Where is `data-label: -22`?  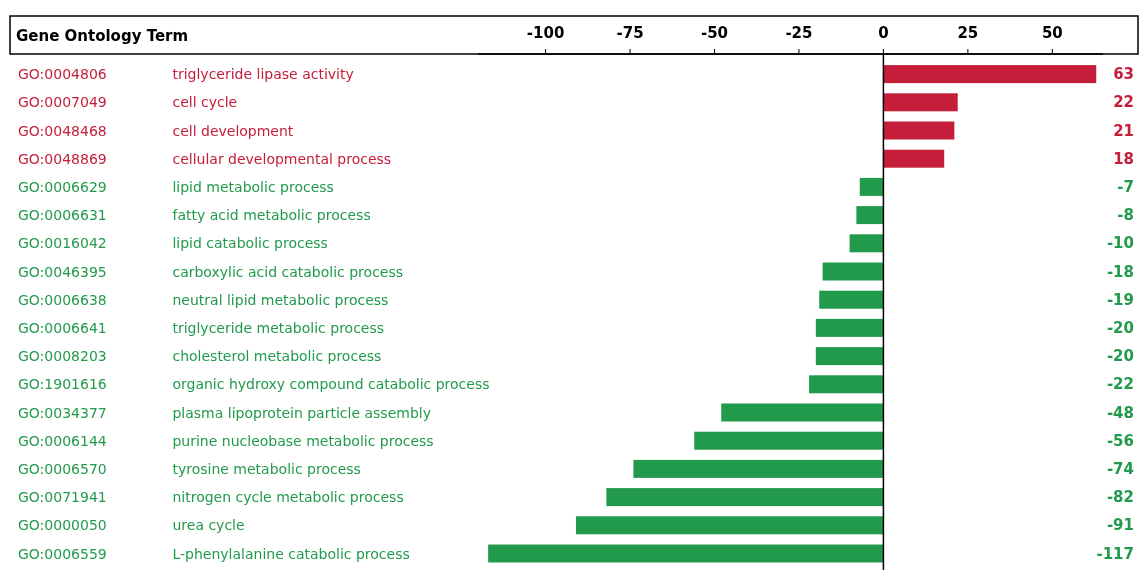
data-label: -22 is located at coordinates (1120, 384).